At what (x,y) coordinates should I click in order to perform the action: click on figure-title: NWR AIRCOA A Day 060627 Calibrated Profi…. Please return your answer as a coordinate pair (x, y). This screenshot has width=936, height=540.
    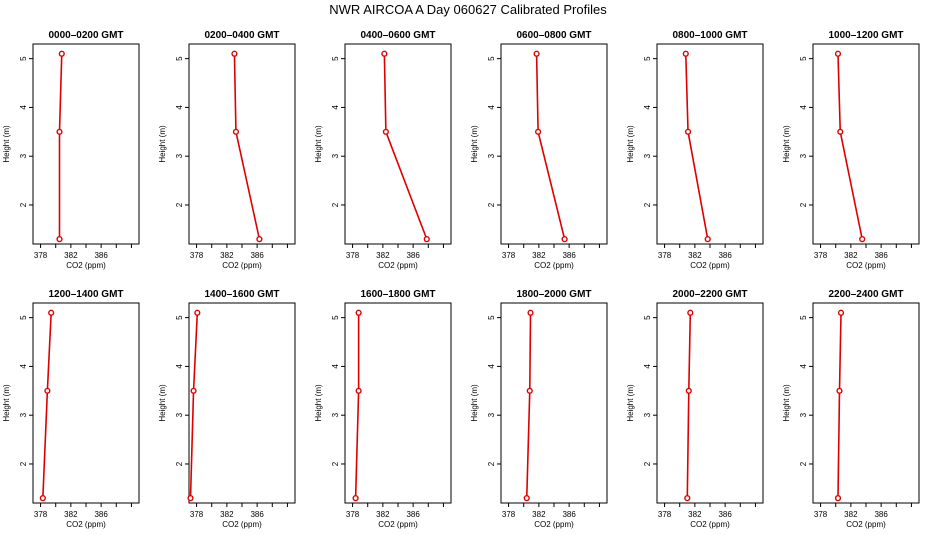
    Looking at the image, I should click on (468, 9).